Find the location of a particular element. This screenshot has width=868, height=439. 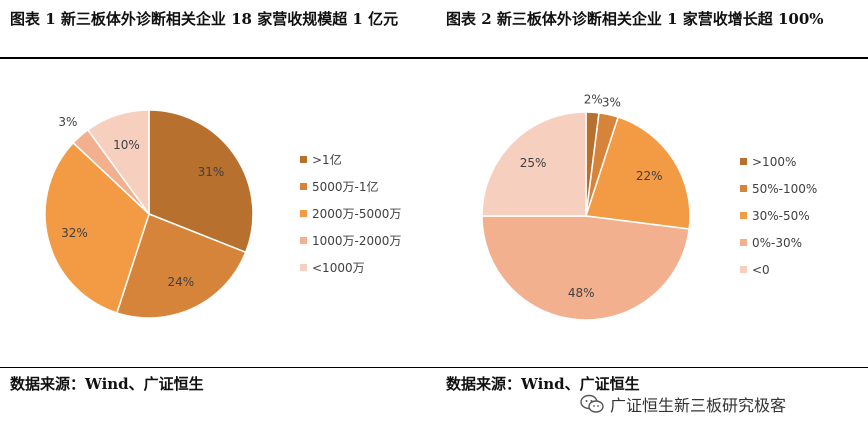

chart1-data-label-4: 10% is located at coordinates (126, 145).